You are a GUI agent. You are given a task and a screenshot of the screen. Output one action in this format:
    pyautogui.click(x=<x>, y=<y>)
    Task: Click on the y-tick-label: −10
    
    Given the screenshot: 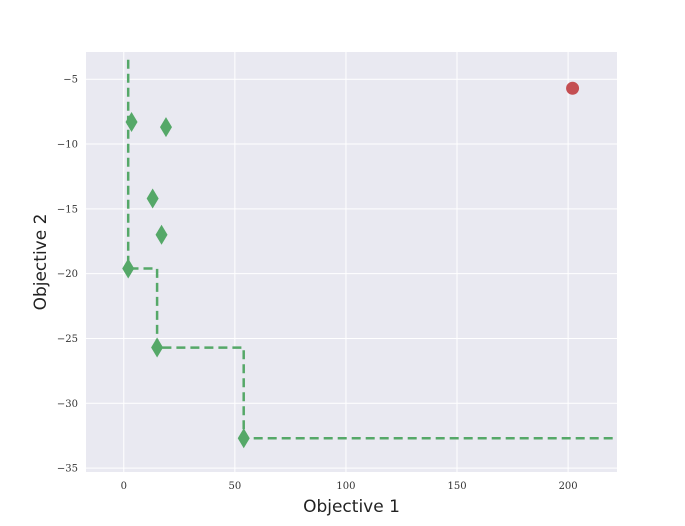 What is the action you would take?
    pyautogui.click(x=67, y=145)
    